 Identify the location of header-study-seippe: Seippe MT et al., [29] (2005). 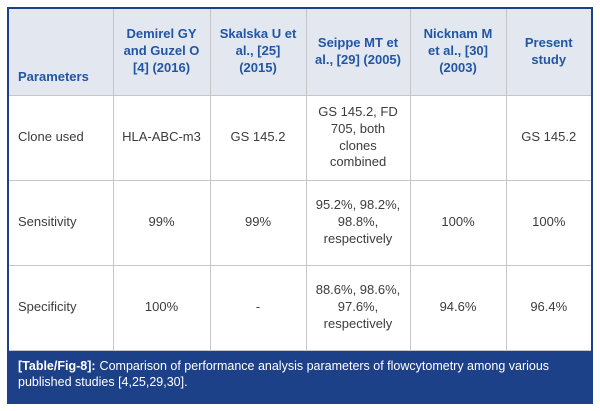
(358, 52).